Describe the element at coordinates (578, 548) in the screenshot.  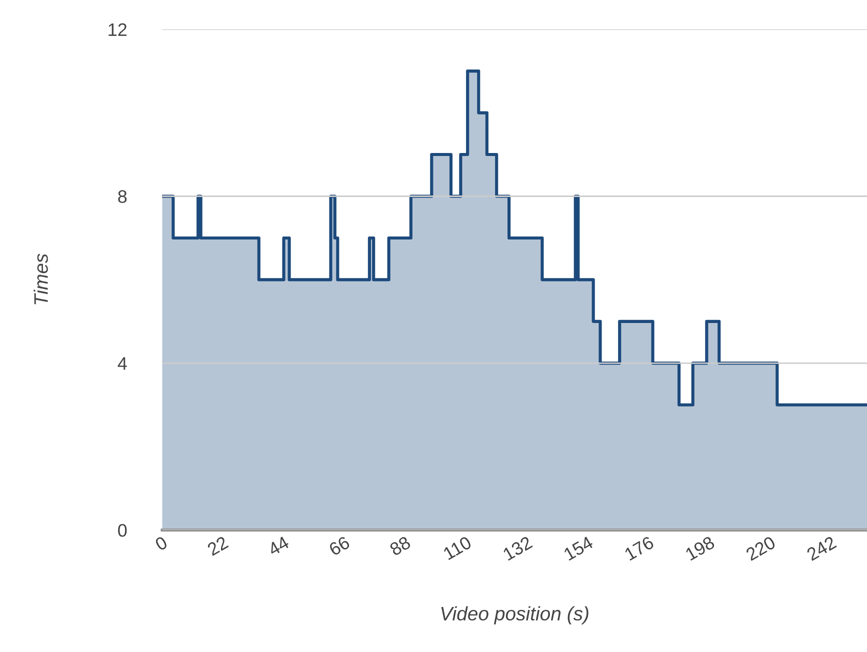
I see `x-tick-label: 154` at that location.